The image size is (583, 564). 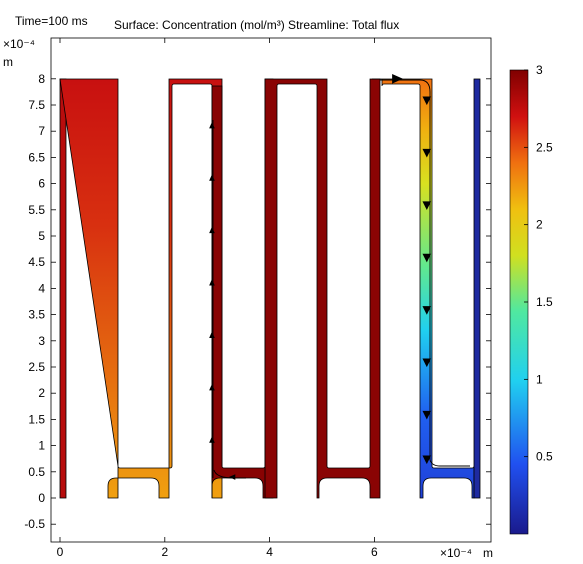 I want to click on colorbar-tick-label: 2.5, so click(x=544, y=147).